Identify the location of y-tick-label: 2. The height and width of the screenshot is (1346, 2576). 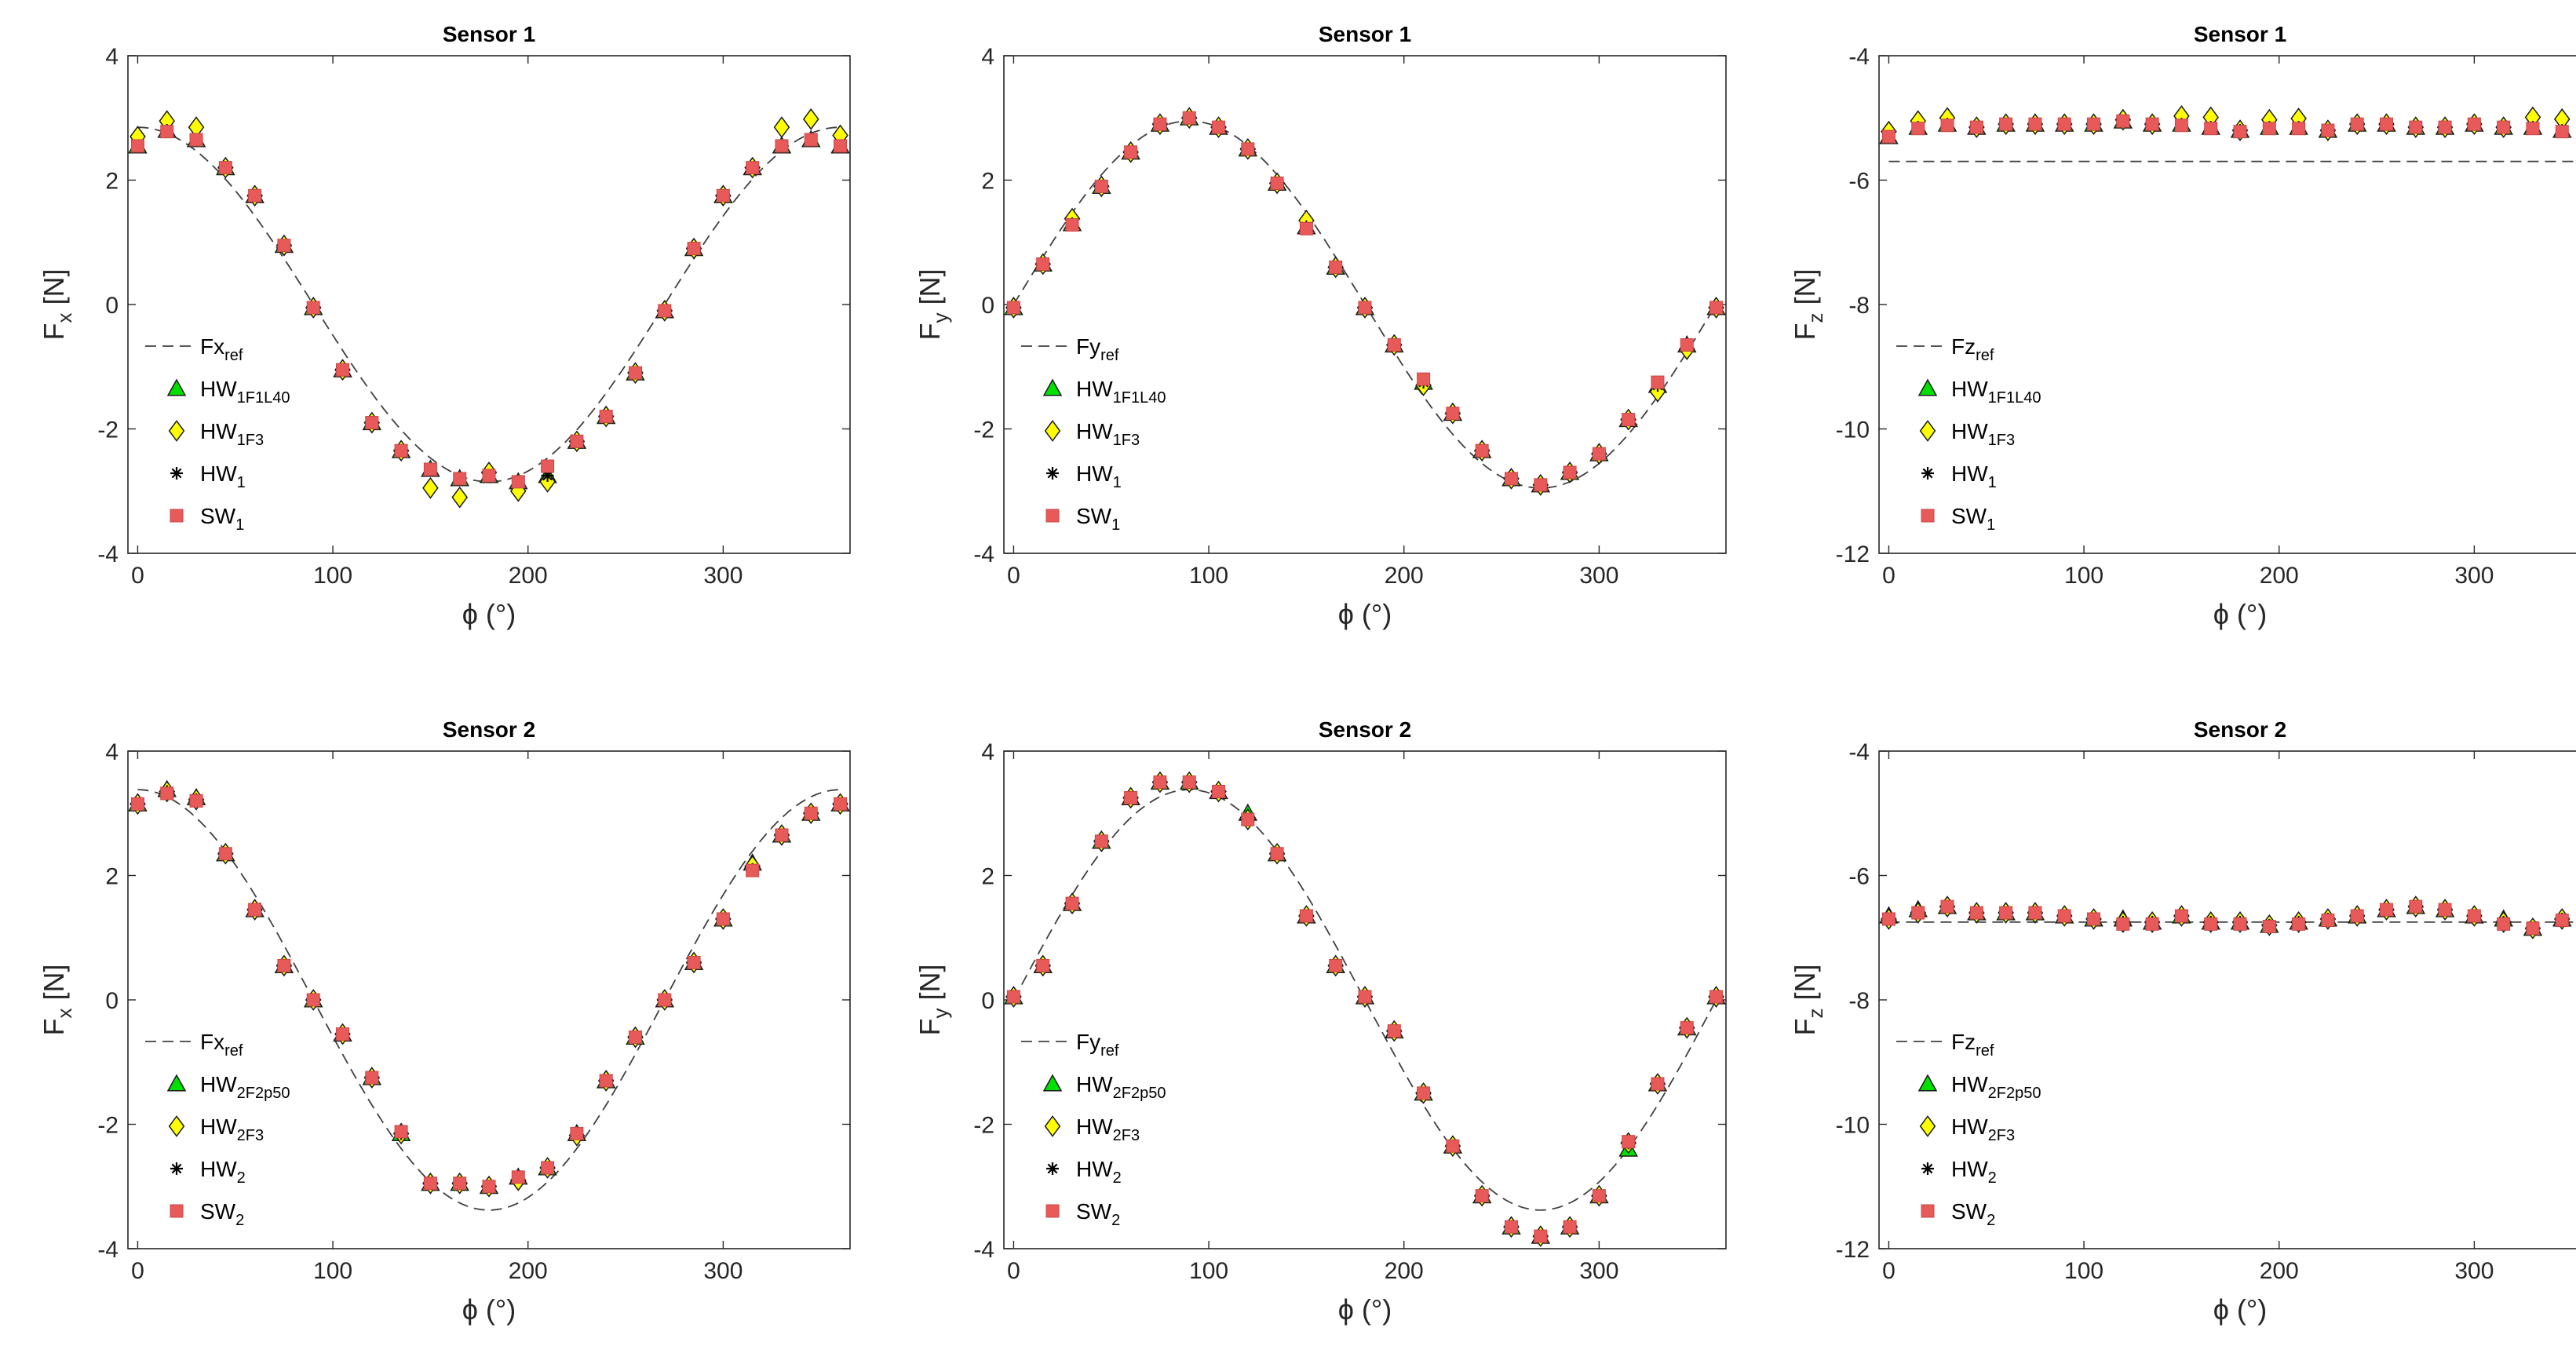
(987, 877).